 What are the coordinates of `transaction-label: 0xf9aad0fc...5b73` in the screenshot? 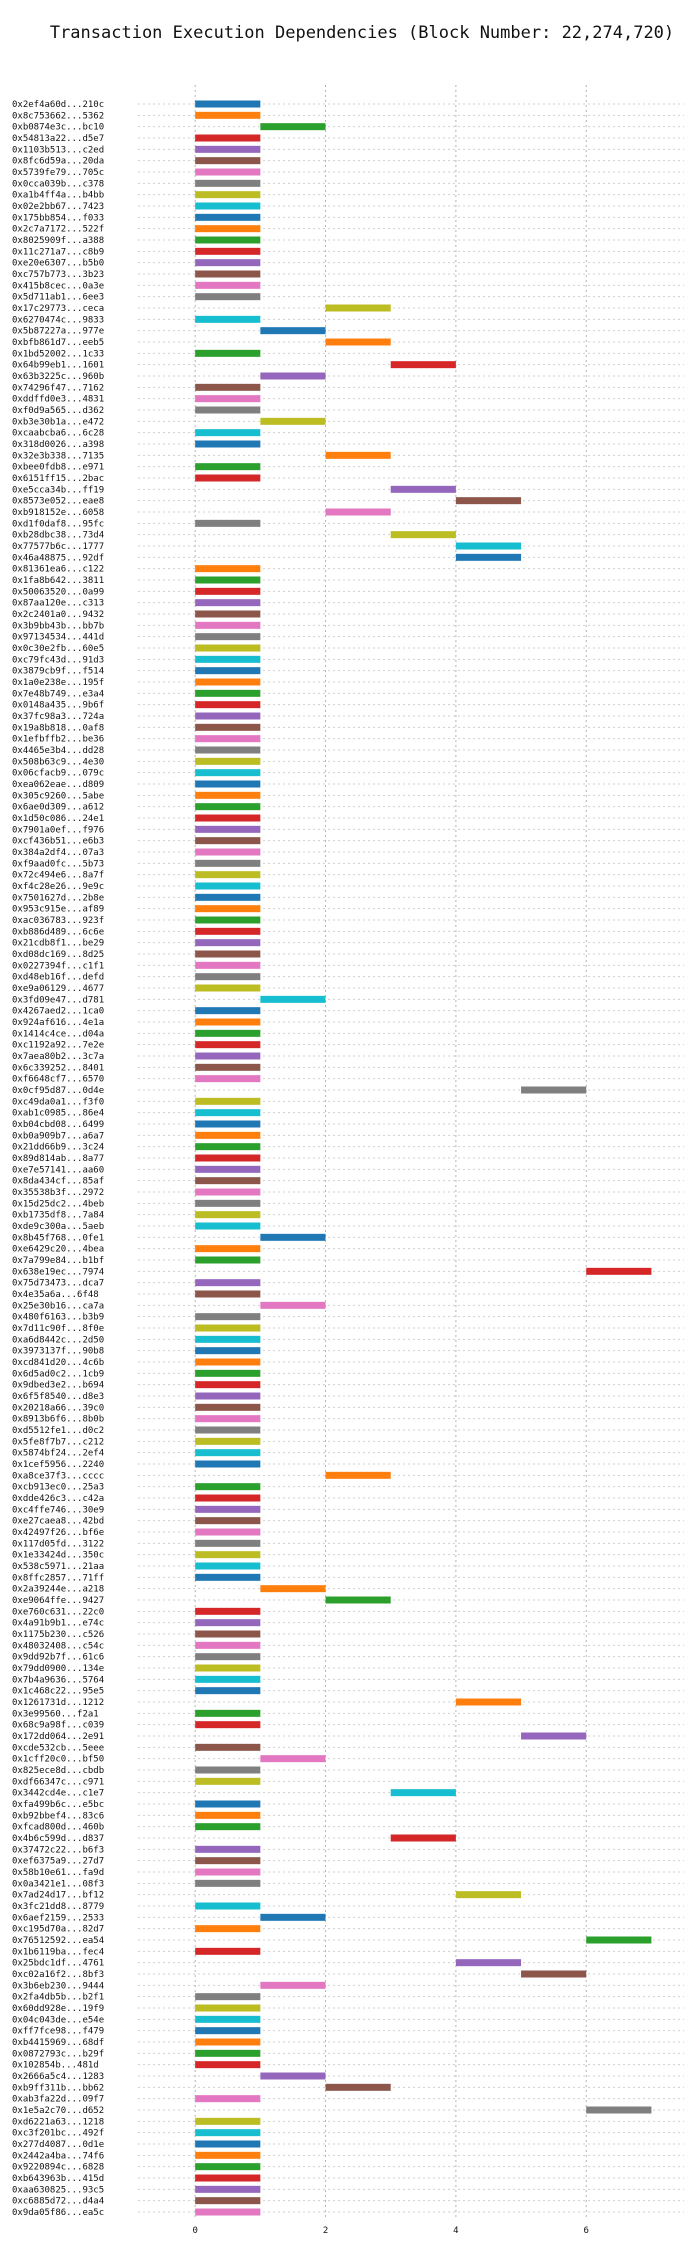 It's located at (58, 864).